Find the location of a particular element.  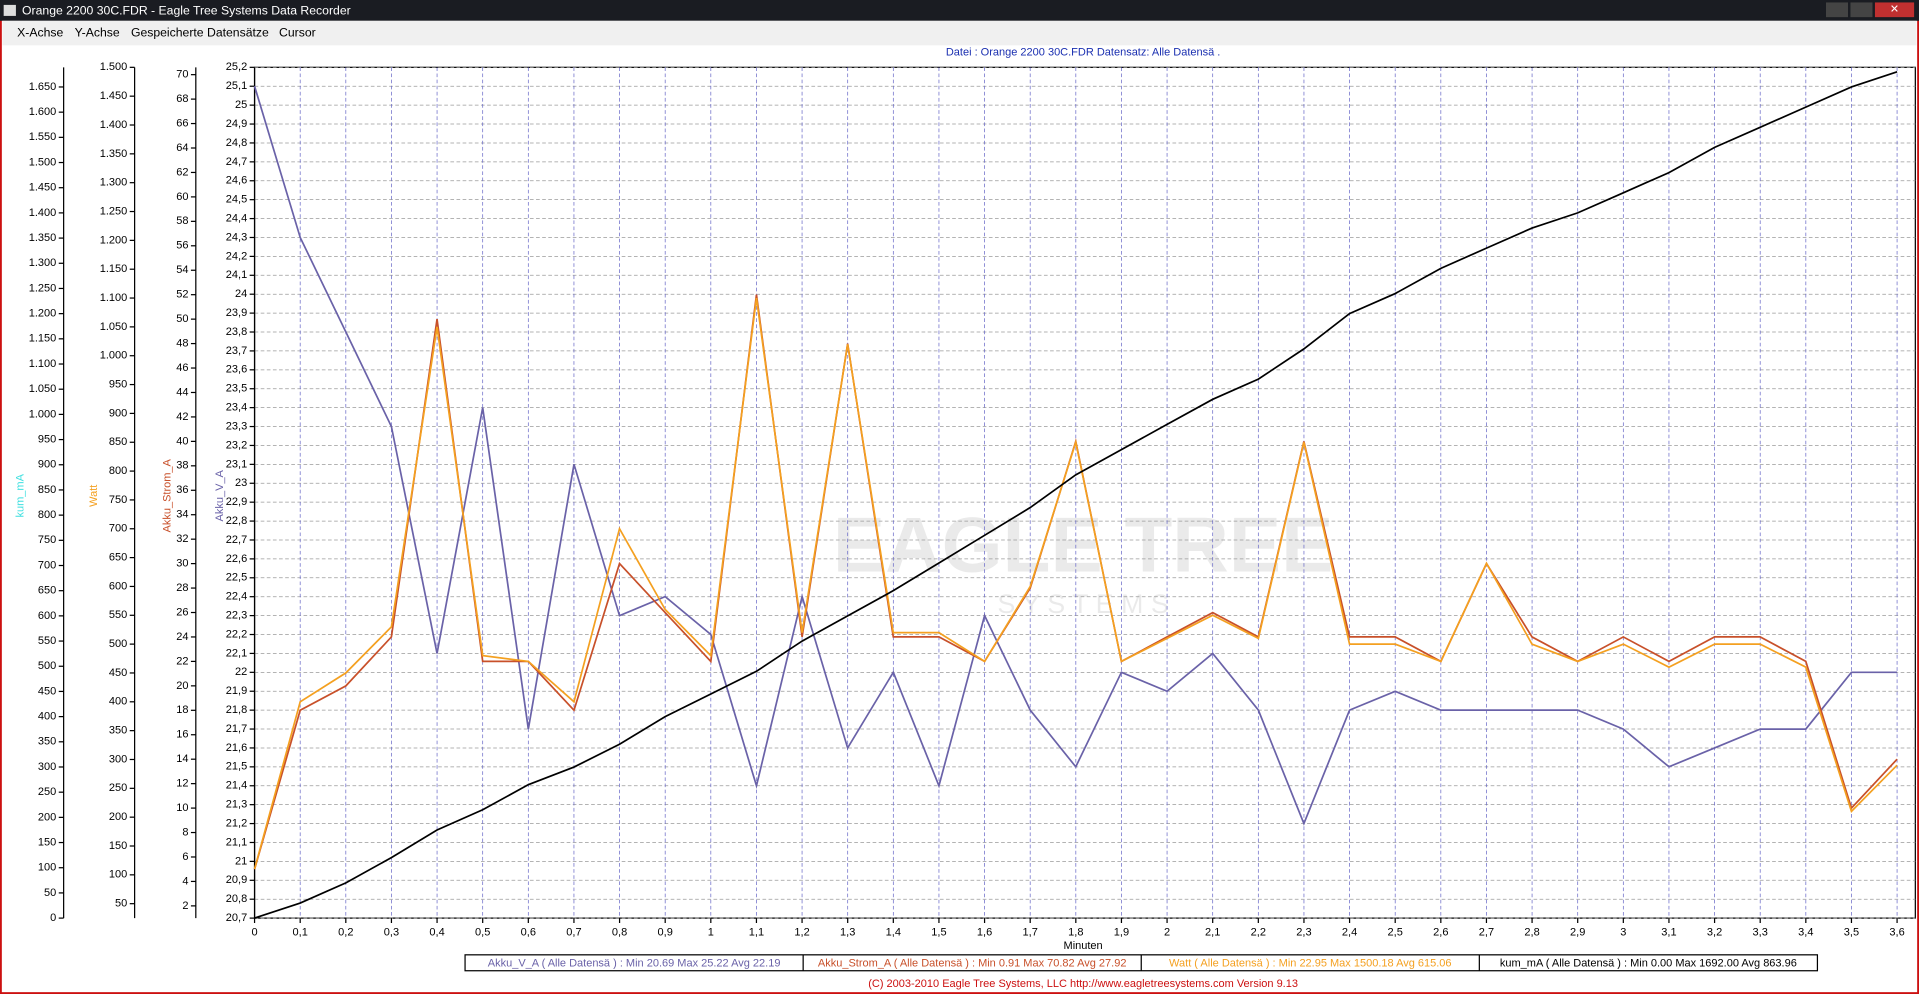

watermark: EAGLE TREE is located at coordinates (1083, 545).